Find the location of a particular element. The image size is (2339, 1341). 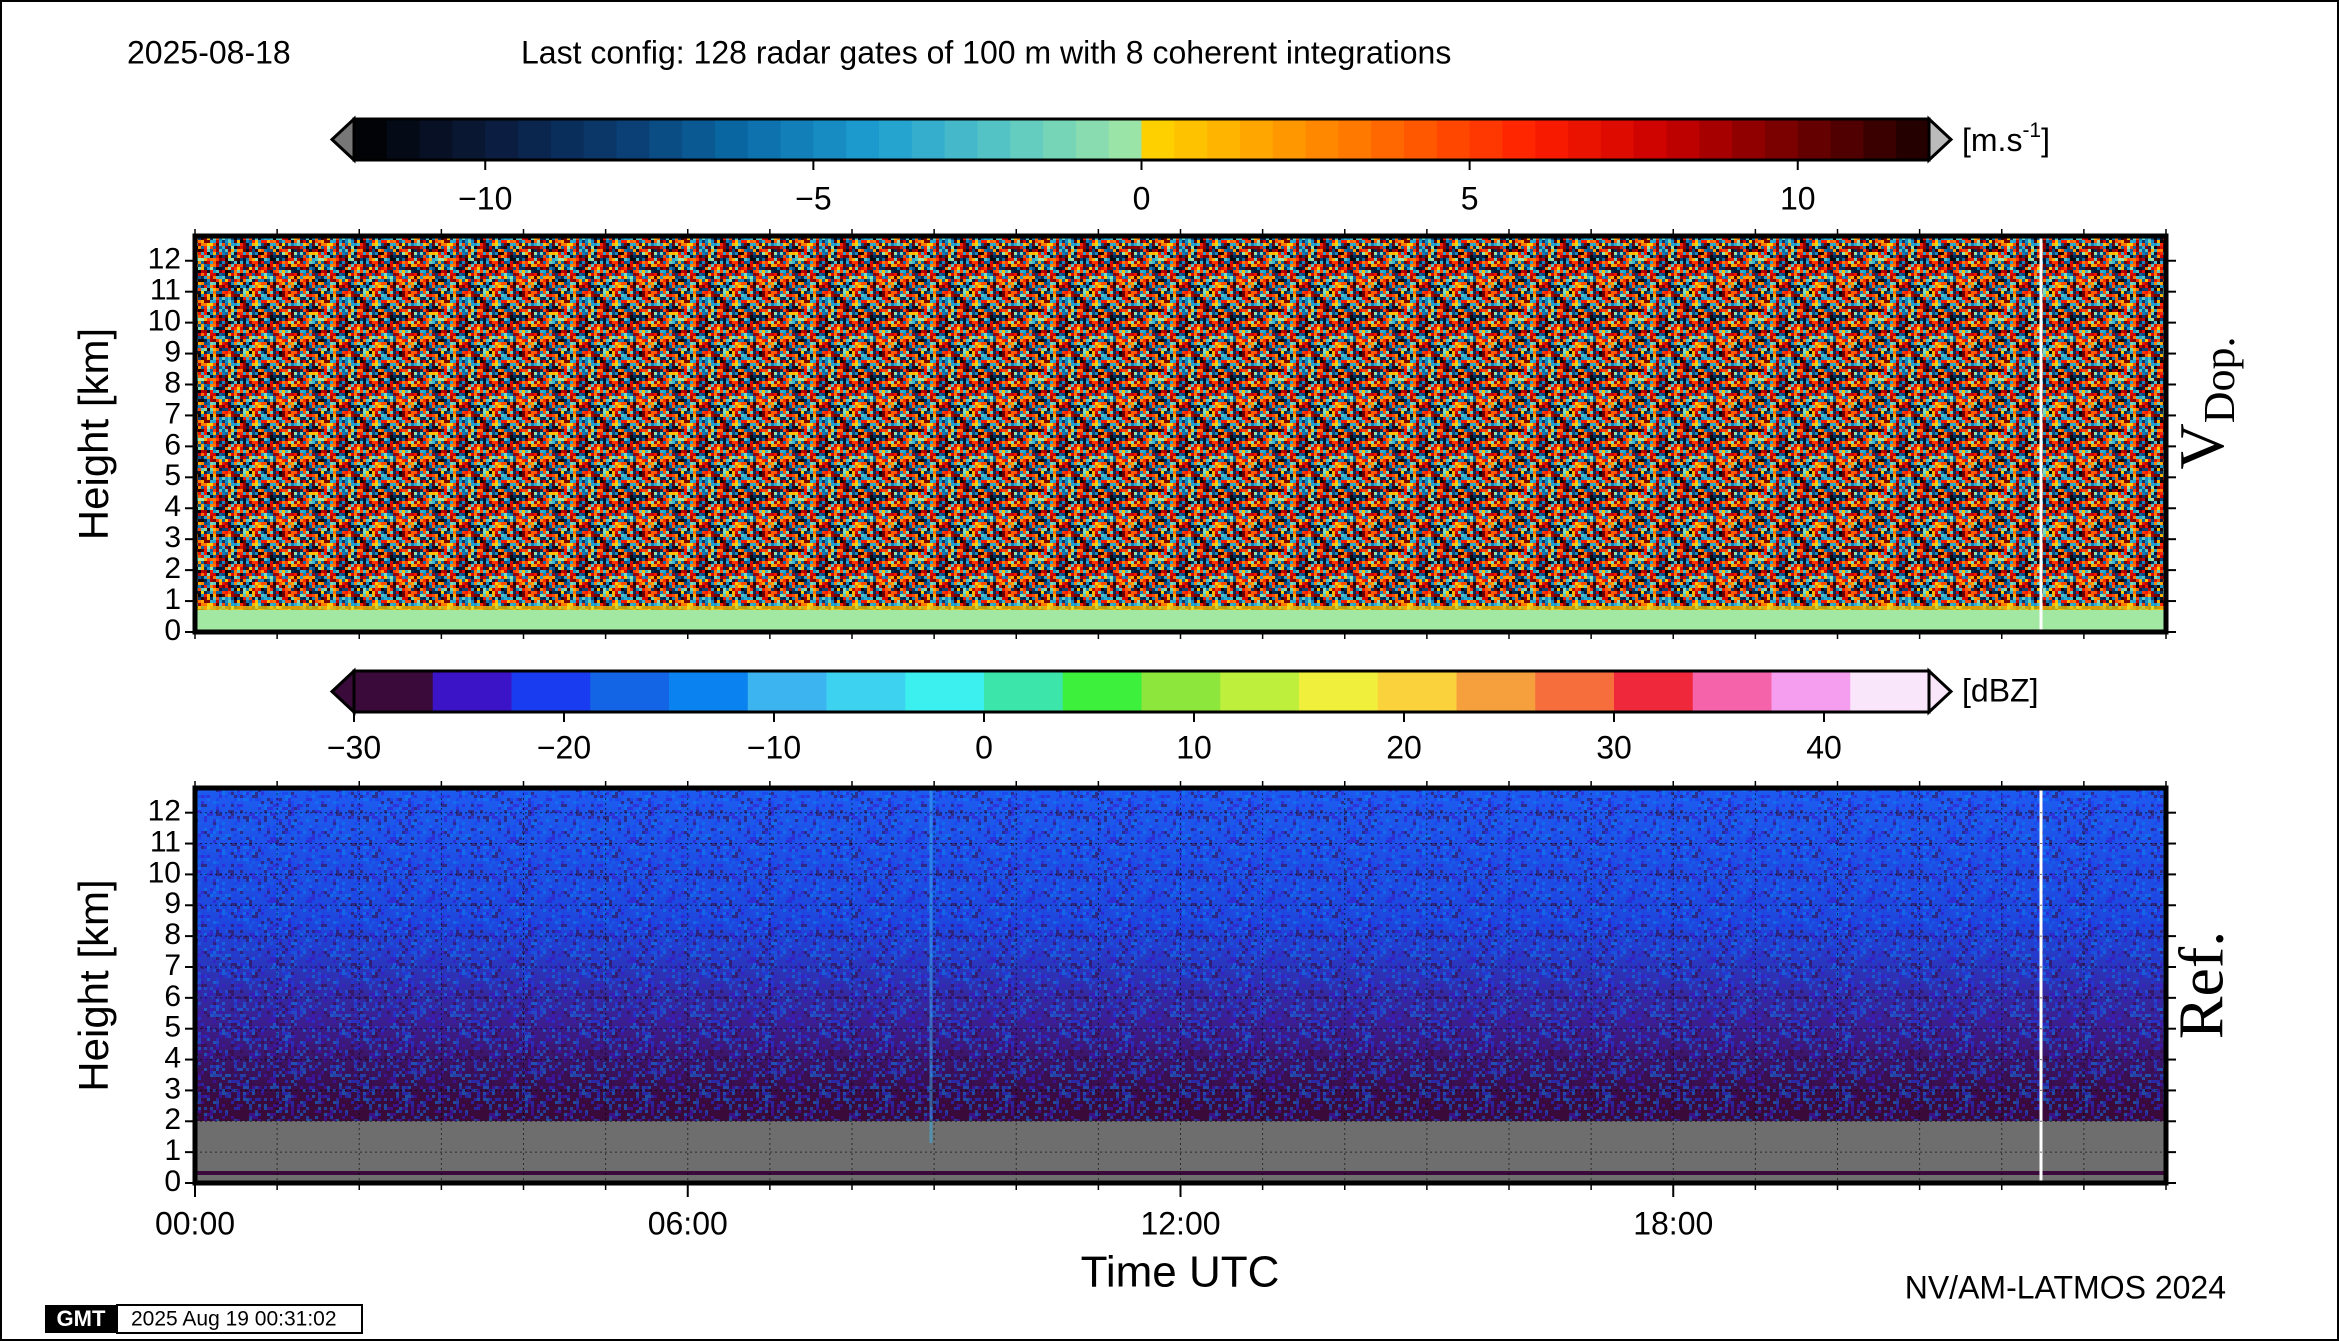

y-tick-label: 1 is located at coordinates (172, 1150).